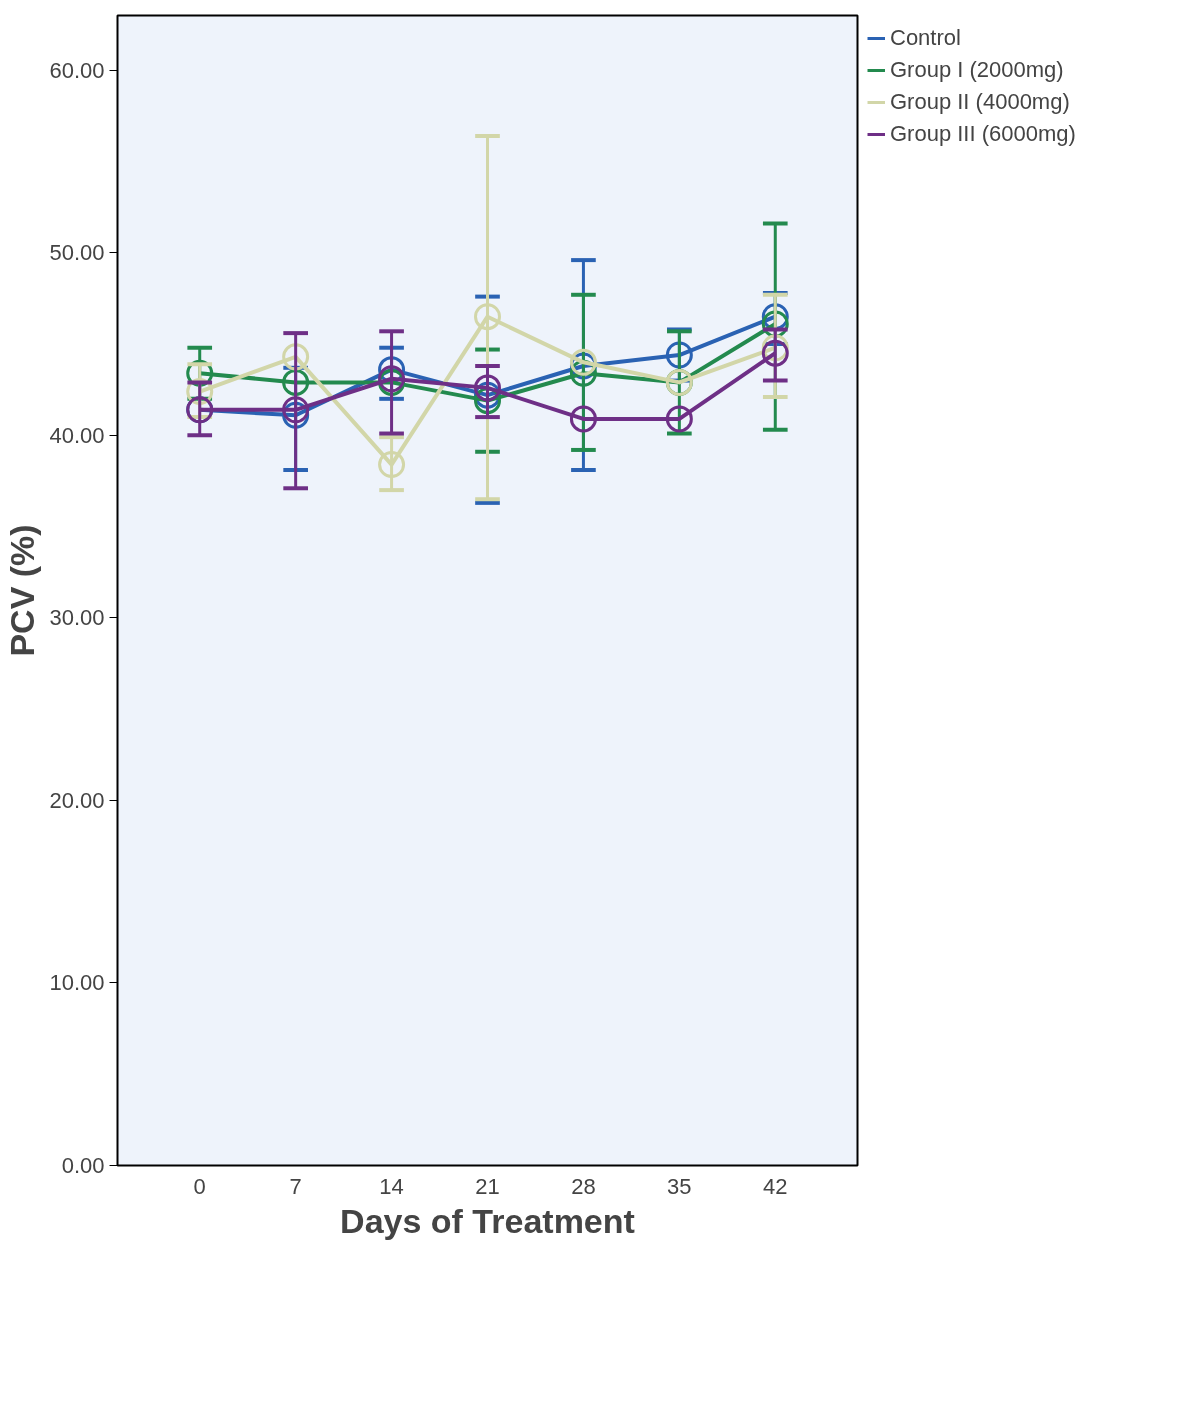 The width and height of the screenshot is (1197, 1403). I want to click on y-tick-label: 0.00, so click(83, 1165).